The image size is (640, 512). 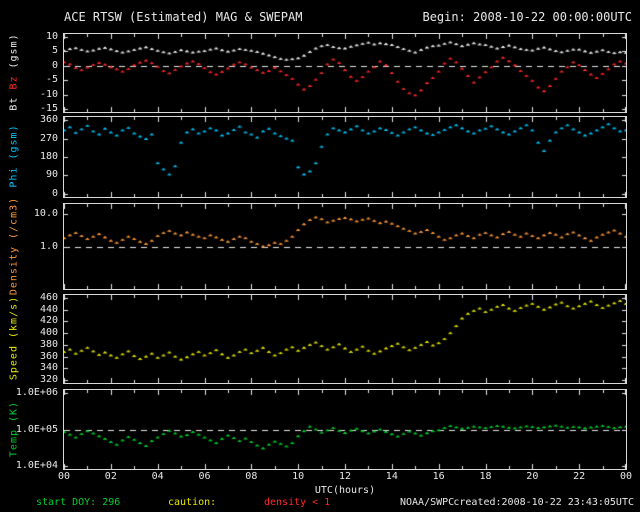 I want to click on x-tick-label: 14, so click(x=391, y=476).